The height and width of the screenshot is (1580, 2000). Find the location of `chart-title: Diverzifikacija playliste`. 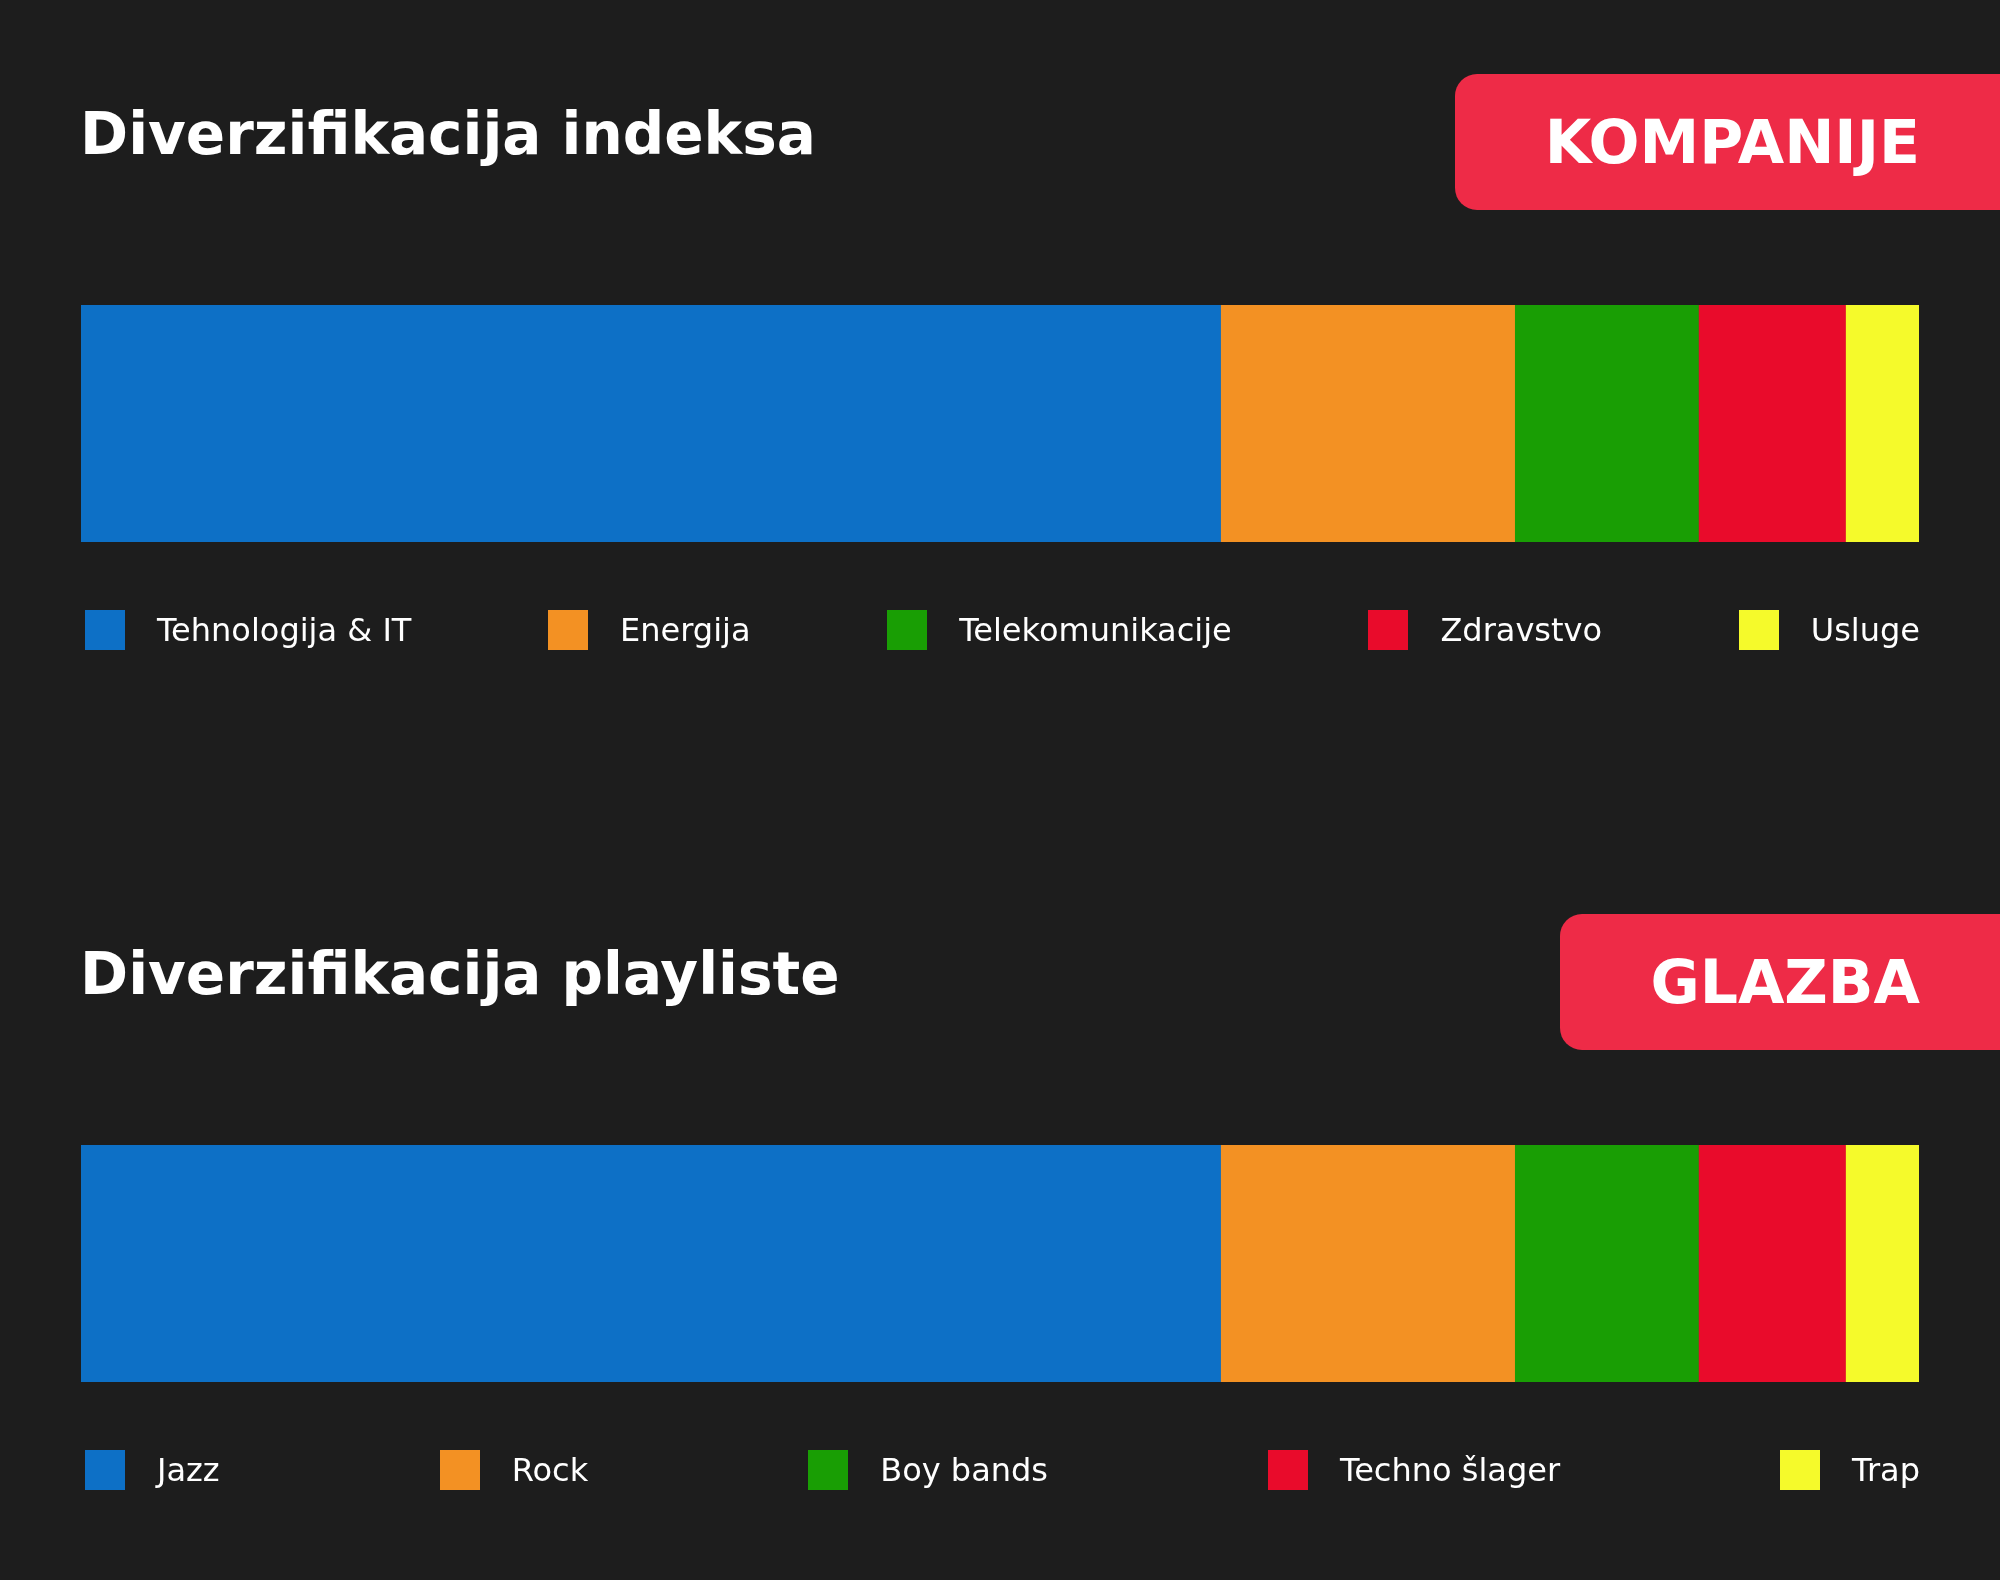

chart-title: Diverzifikacija playliste is located at coordinates (460, 974).